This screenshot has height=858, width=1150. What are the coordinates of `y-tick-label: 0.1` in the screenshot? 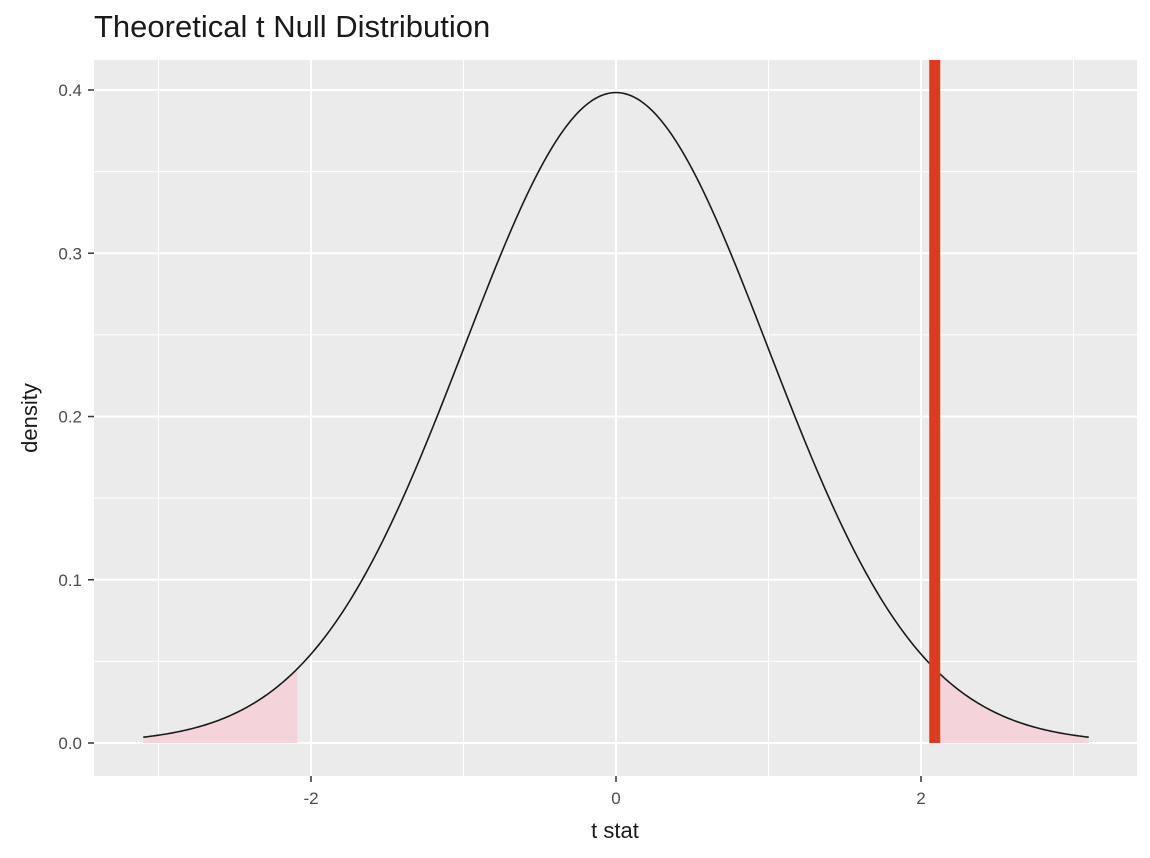 It's located at (70, 580).